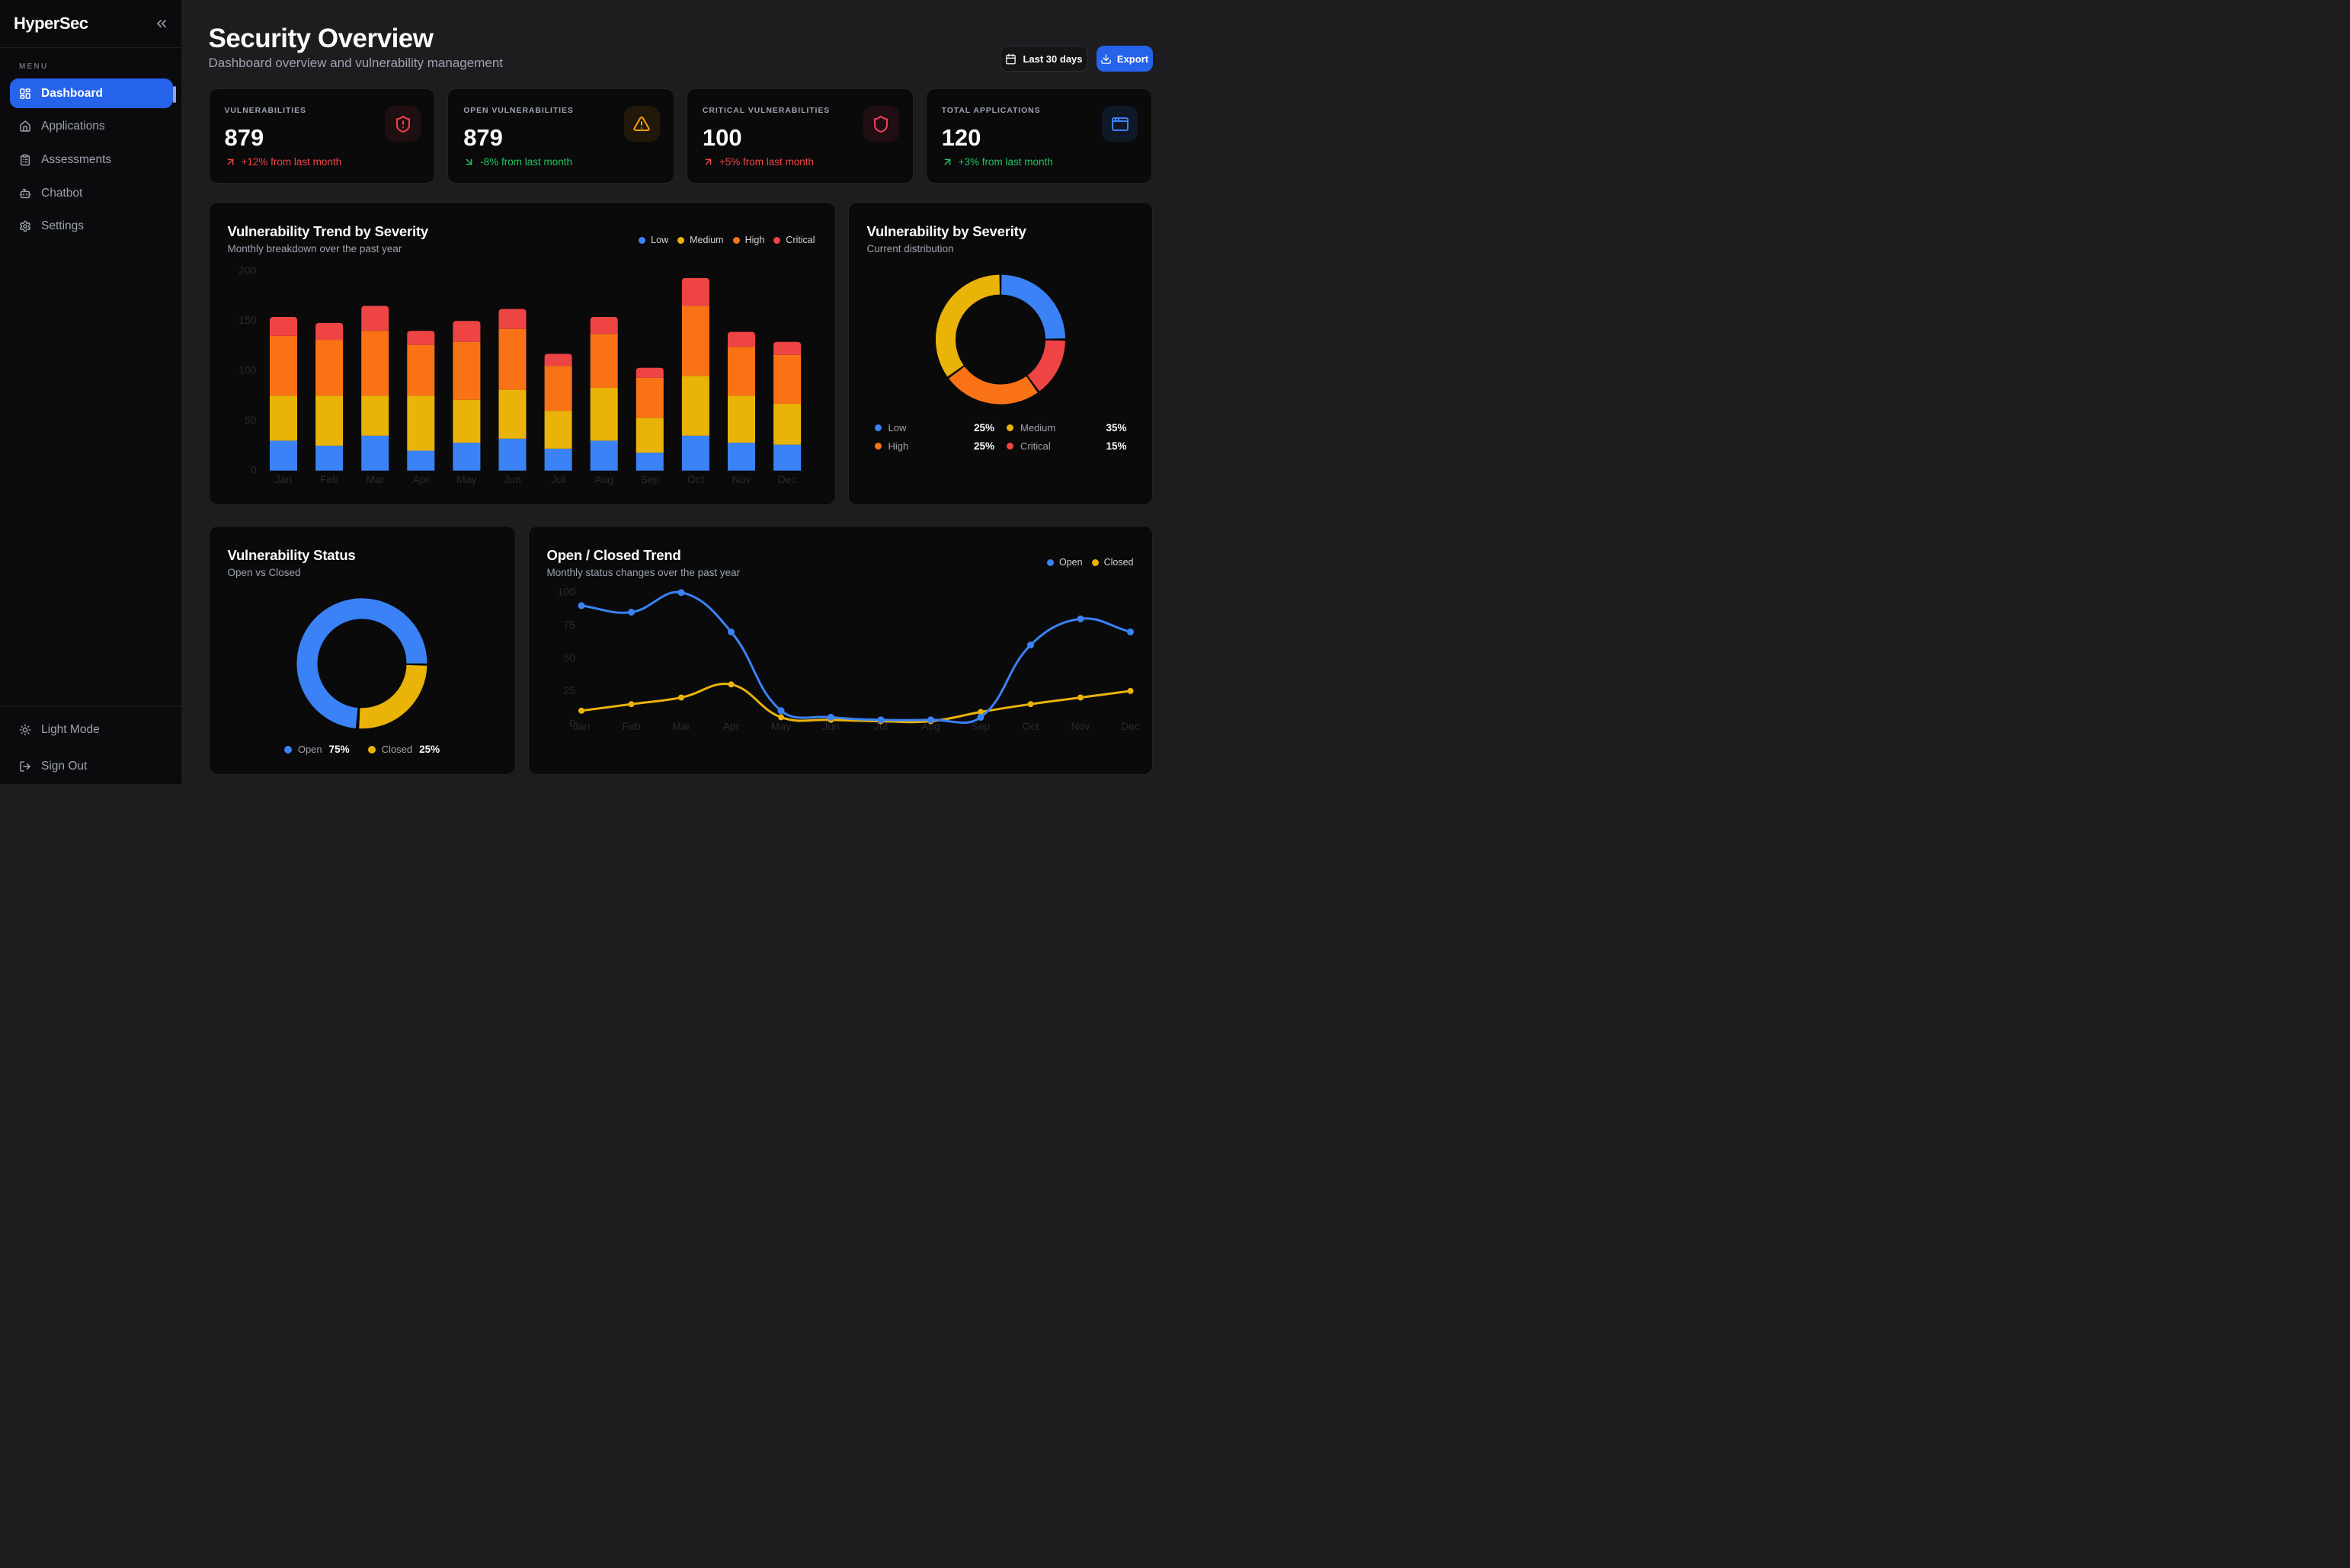  Describe the element at coordinates (248, 270) in the screenshot. I see `svg-text: 200` at that location.